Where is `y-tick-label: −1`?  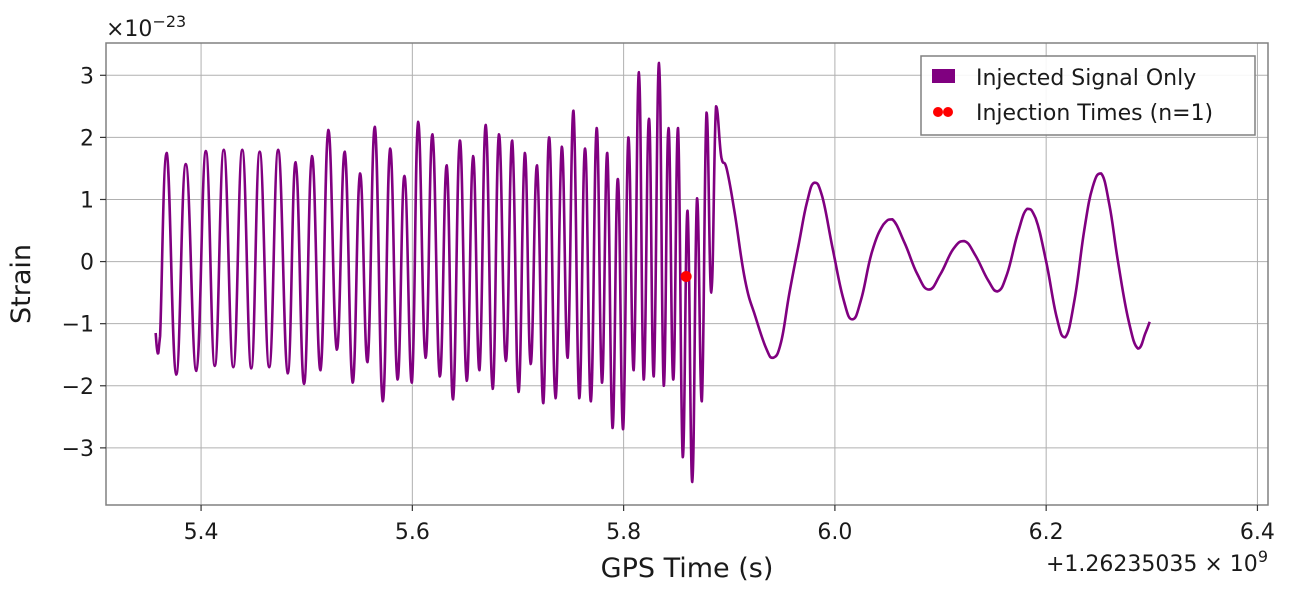 y-tick-label: −1 is located at coordinates (78, 325).